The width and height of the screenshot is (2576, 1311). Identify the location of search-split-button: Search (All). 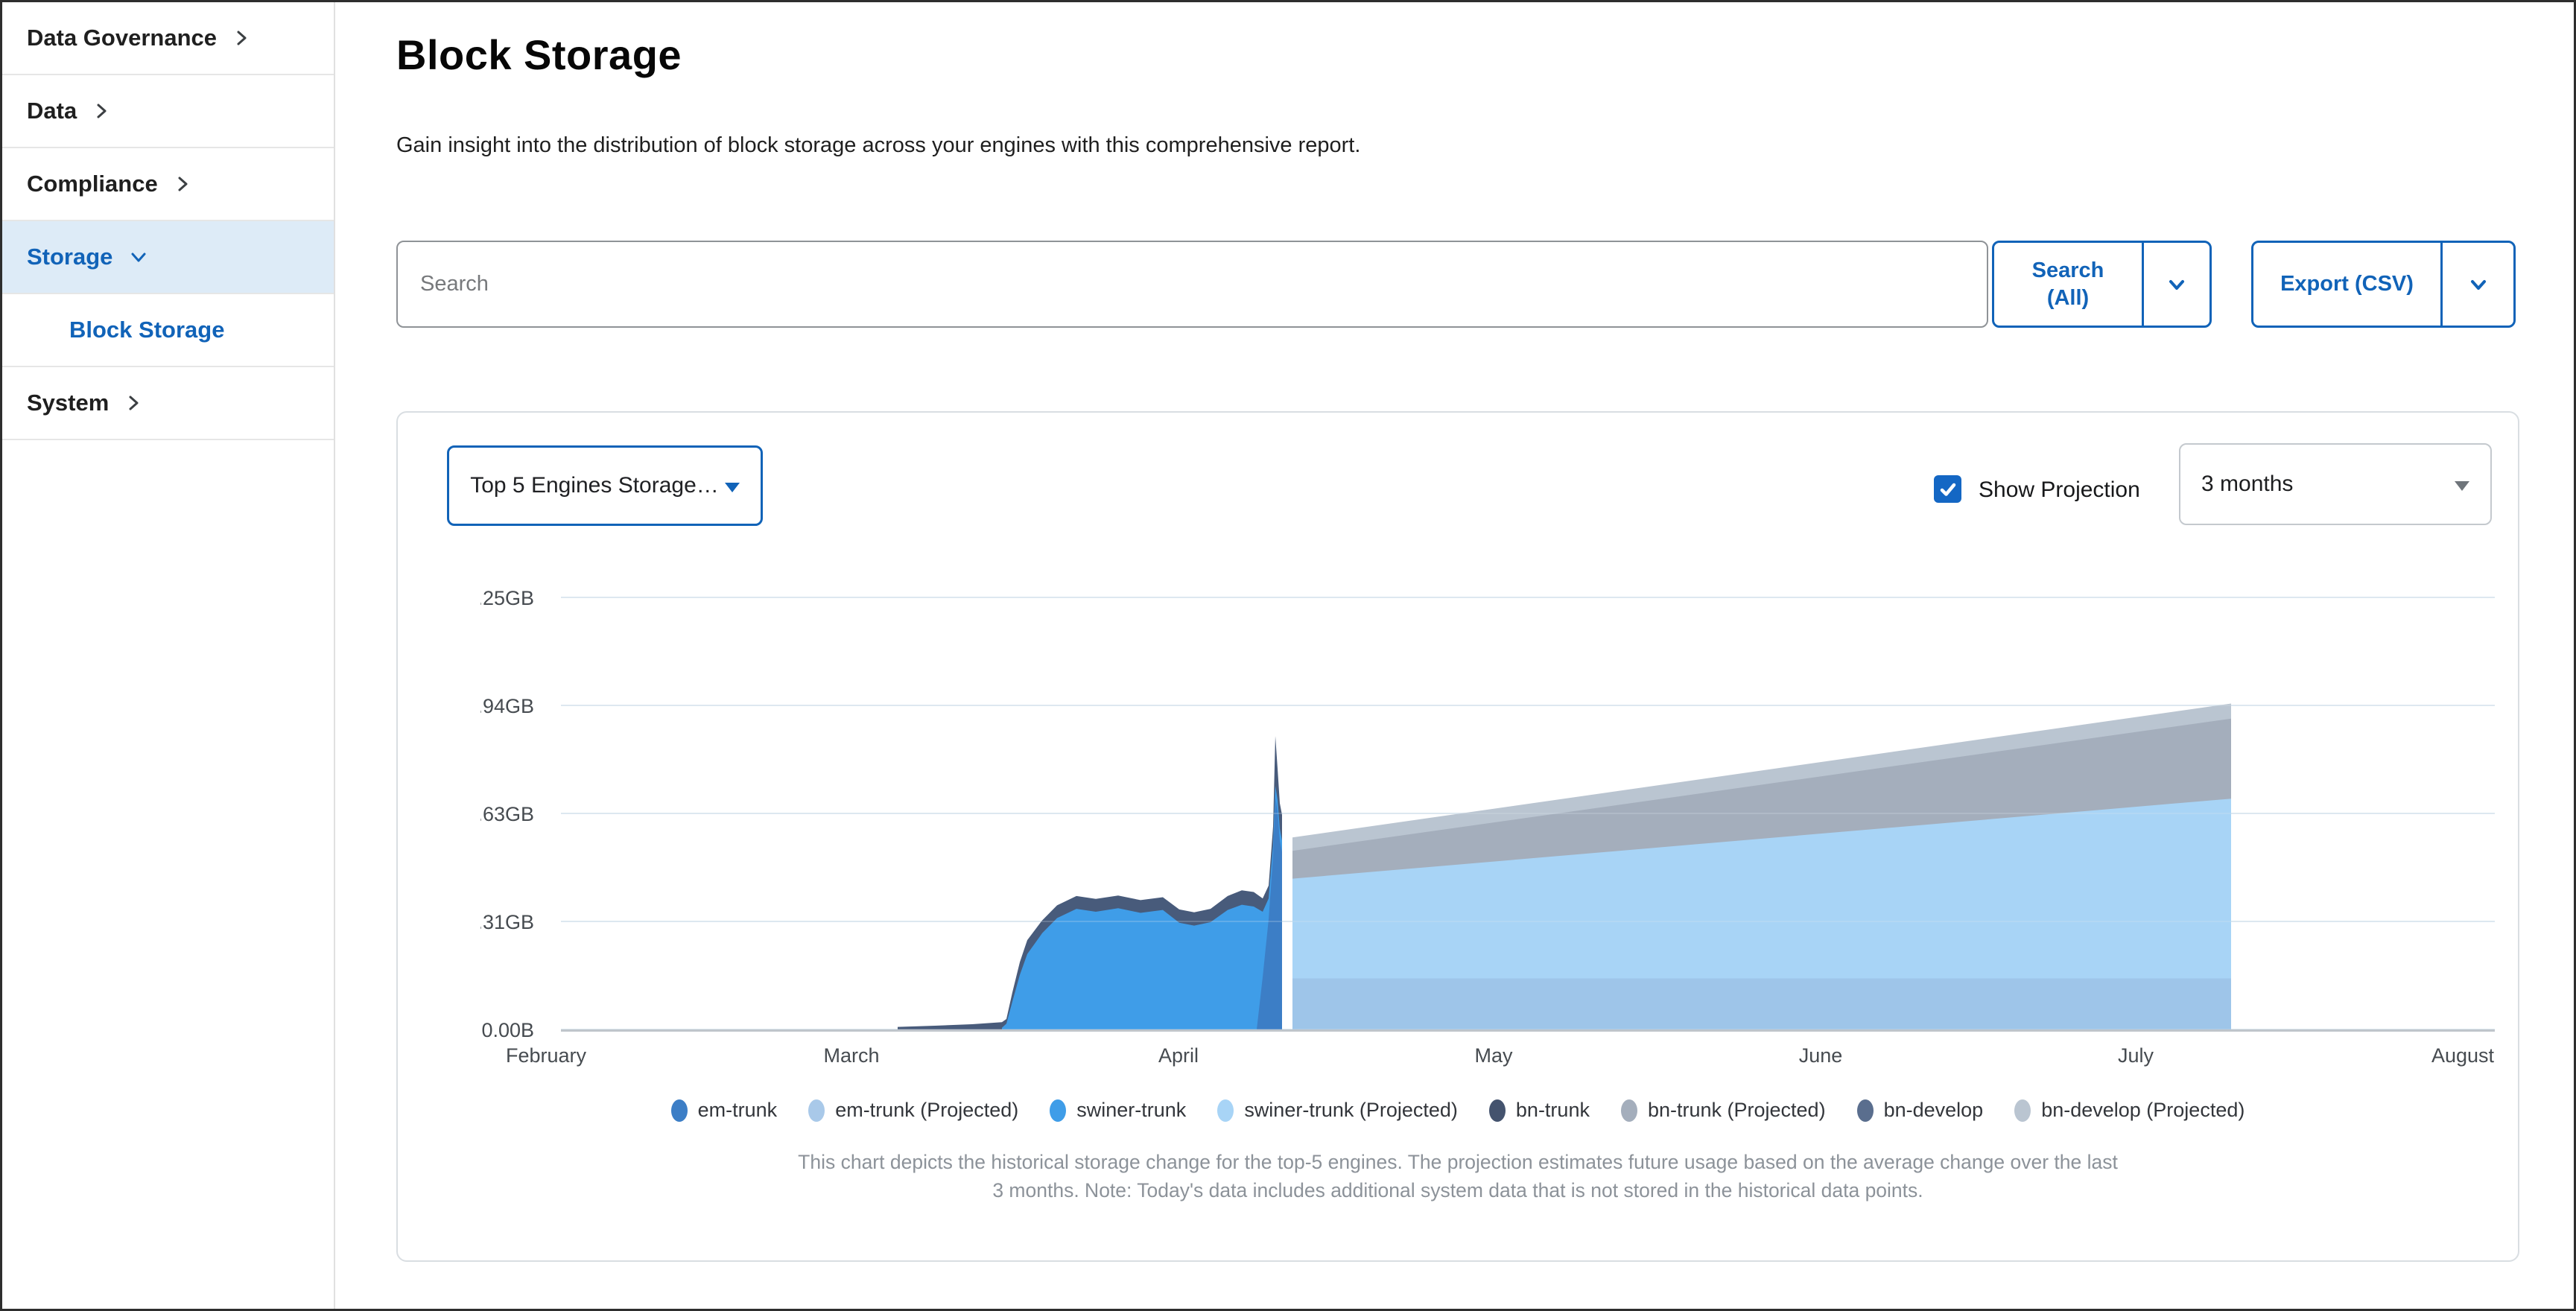
(2102, 284).